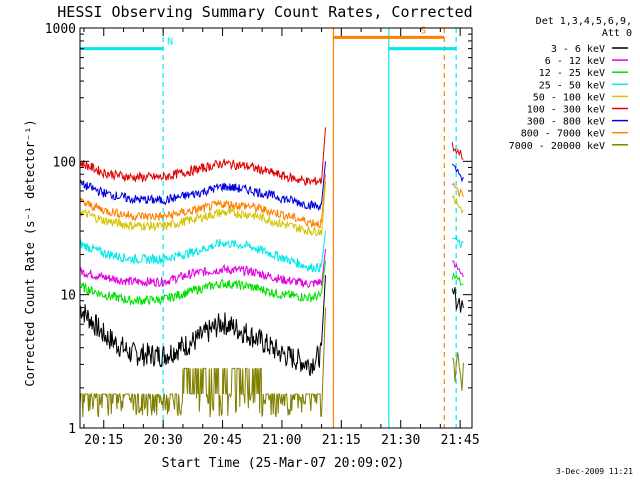  Describe the element at coordinates (572, 73) in the screenshot. I see `legend-label-2: 12 - 25 keV` at that location.